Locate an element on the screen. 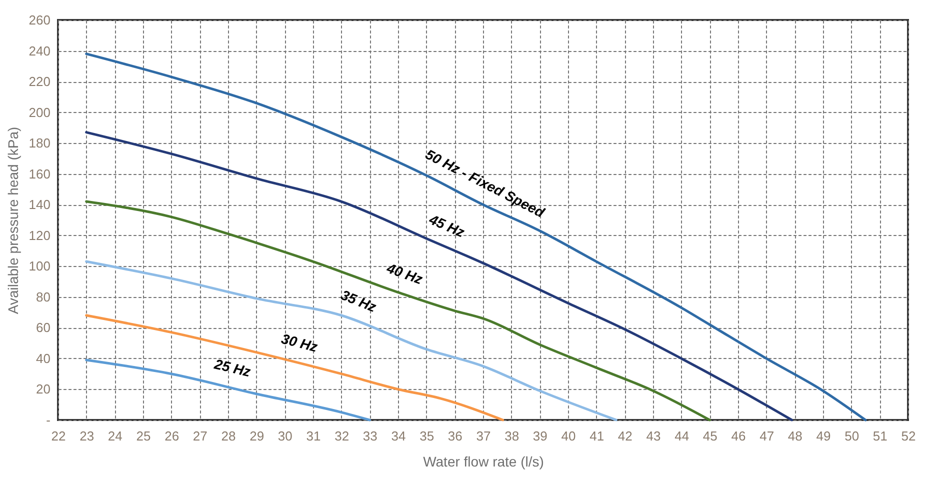 This screenshot has width=946, height=480. x-tick-label: 33 is located at coordinates (370, 436).